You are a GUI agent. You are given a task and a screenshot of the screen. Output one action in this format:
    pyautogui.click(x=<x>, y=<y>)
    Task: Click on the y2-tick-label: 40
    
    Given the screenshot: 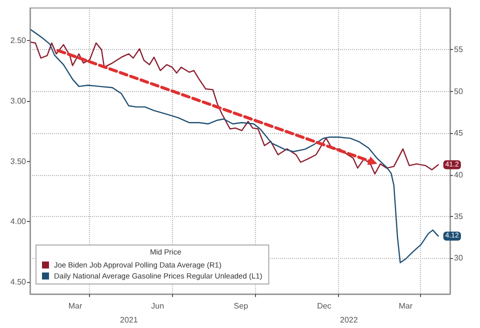 What is the action you would take?
    pyautogui.click(x=459, y=175)
    